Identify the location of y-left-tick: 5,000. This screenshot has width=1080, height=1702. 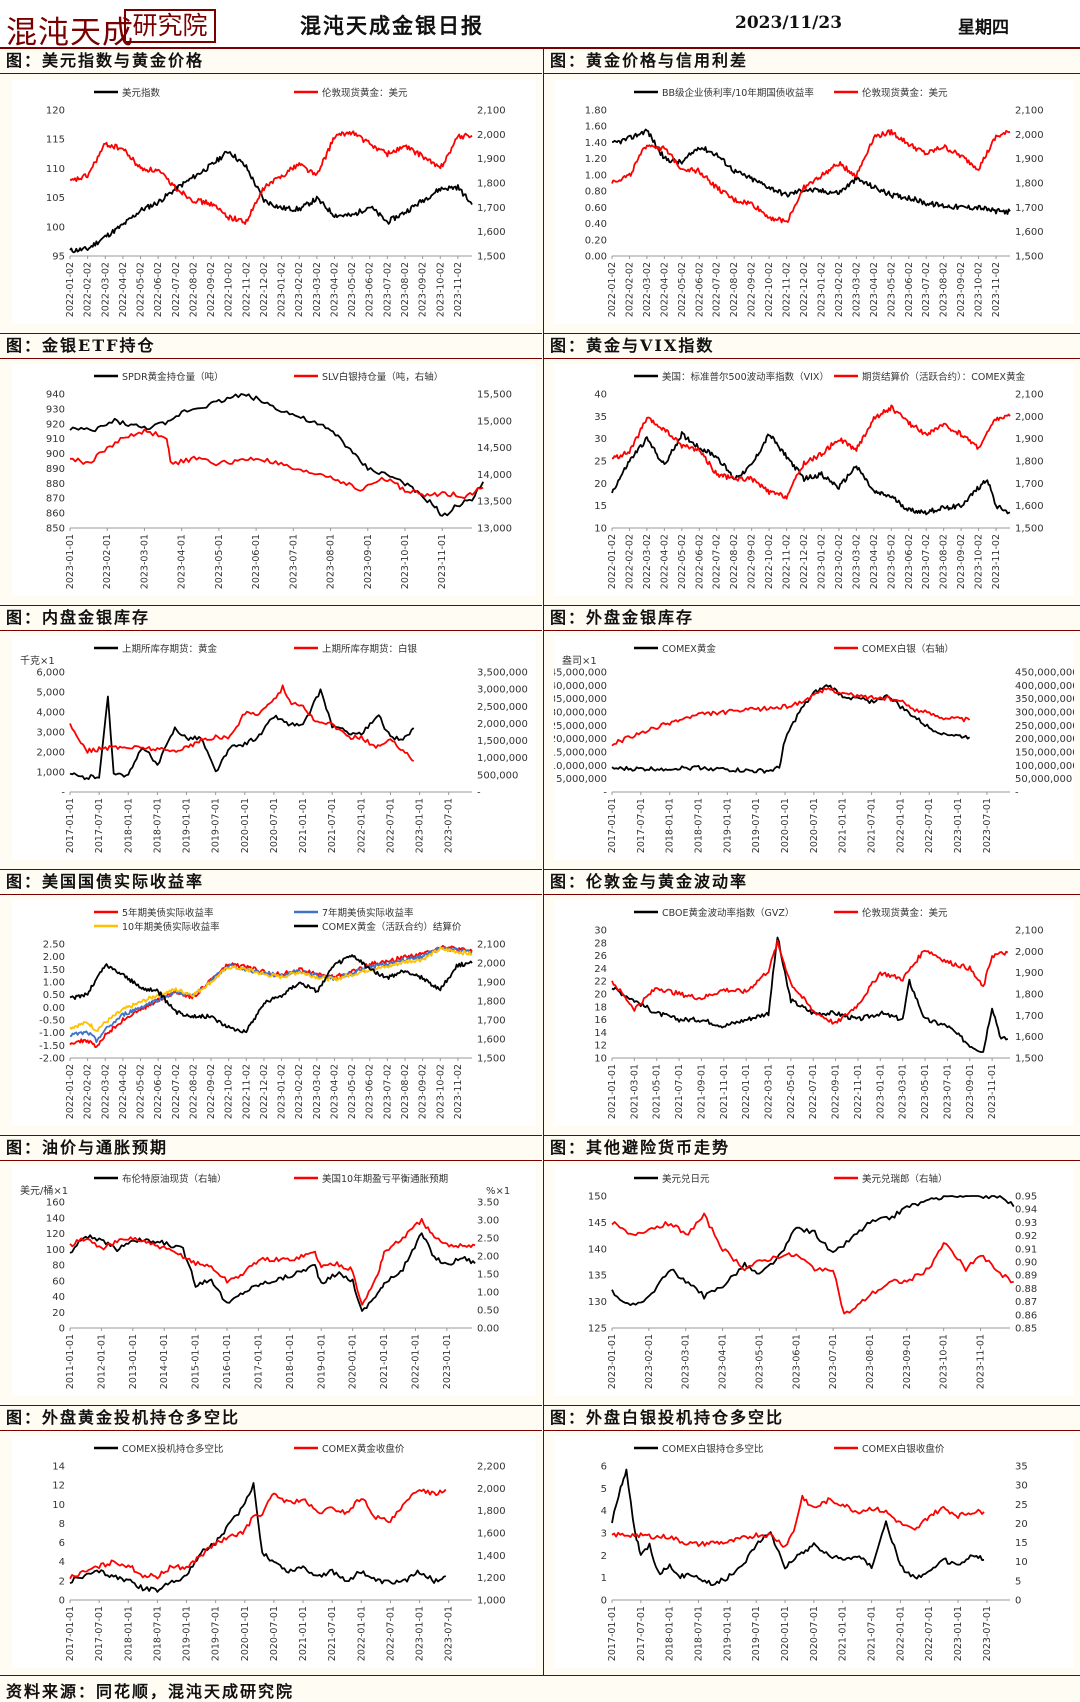
(50, 693).